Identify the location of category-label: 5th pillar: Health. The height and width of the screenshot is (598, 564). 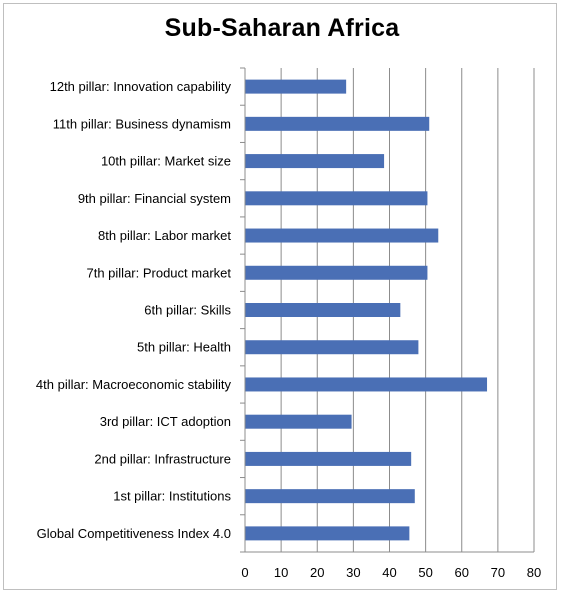
(184, 347).